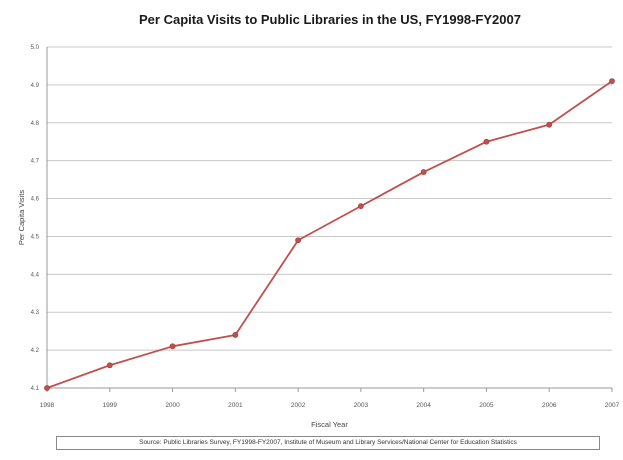 The width and height of the screenshot is (623, 460). What do you see at coordinates (35, 86) in the screenshot?
I see `y-tick-label: 4.9` at bounding box center [35, 86].